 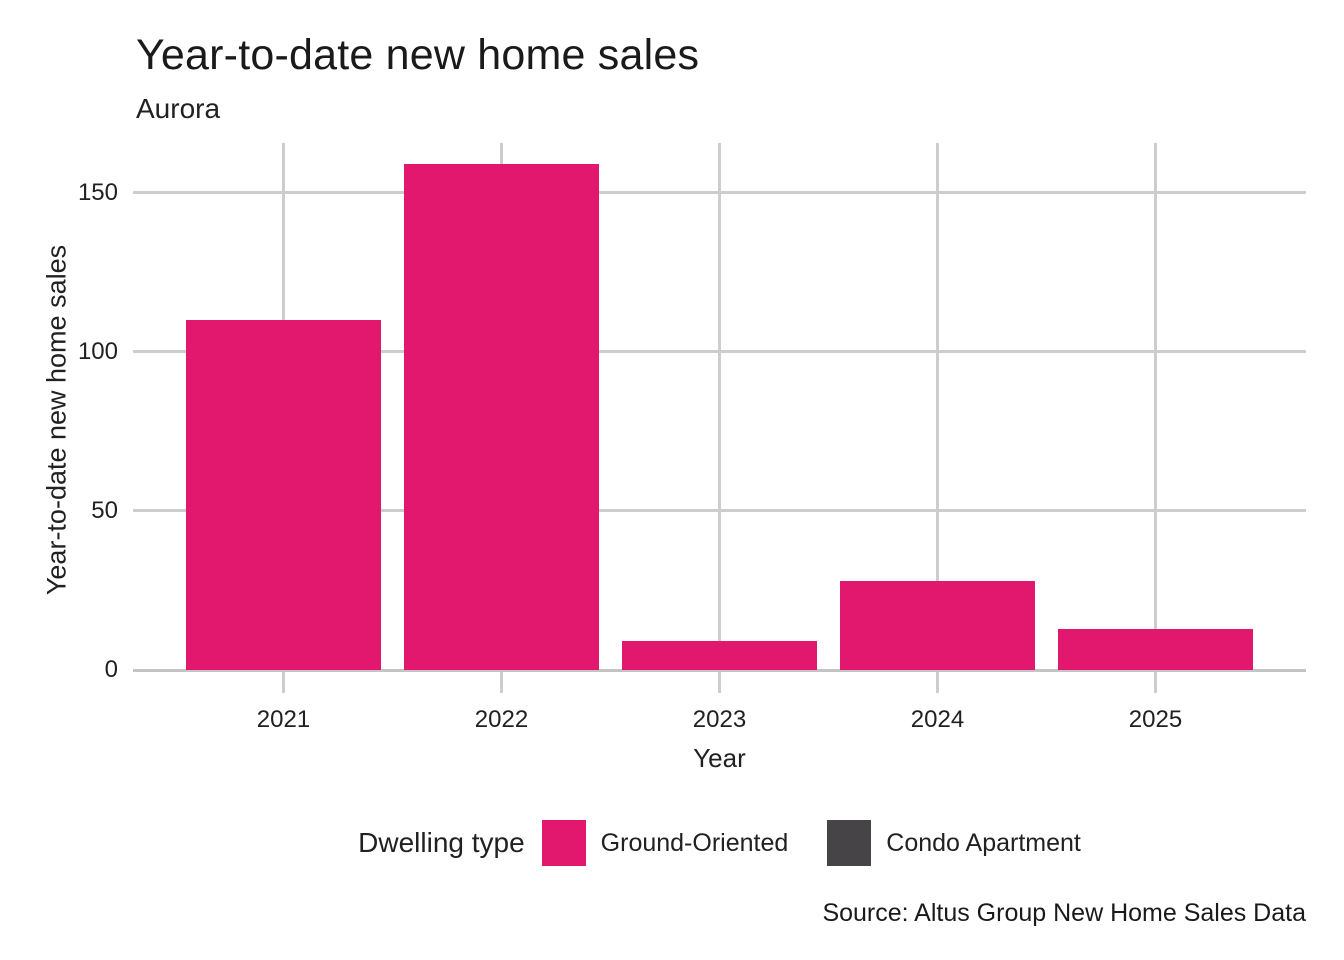 What do you see at coordinates (111, 669) in the screenshot?
I see `y-tick-label-0: 0` at bounding box center [111, 669].